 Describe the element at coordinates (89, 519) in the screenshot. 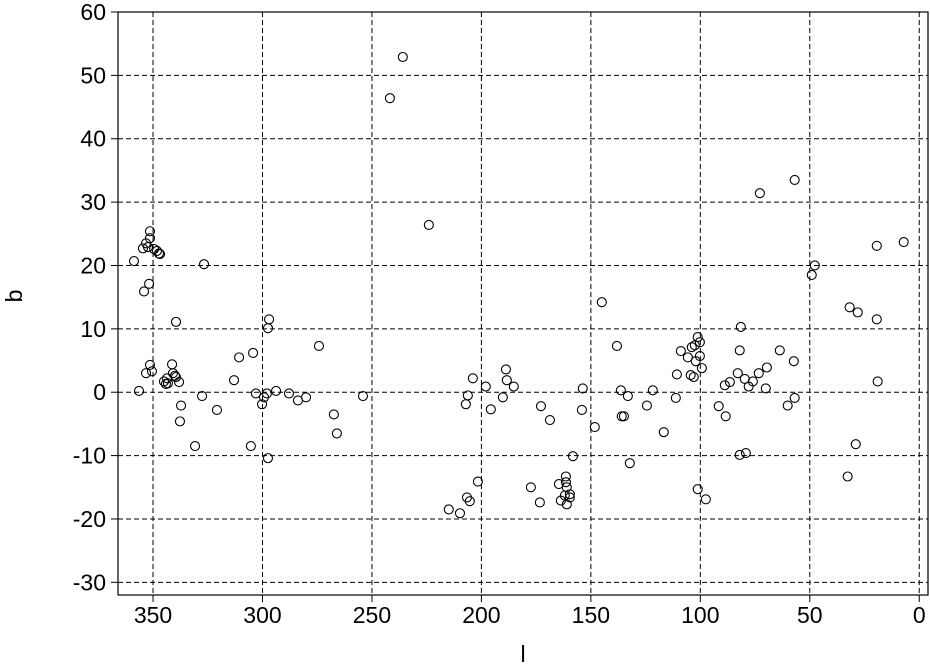

I see `y-tick-label: -20` at that location.